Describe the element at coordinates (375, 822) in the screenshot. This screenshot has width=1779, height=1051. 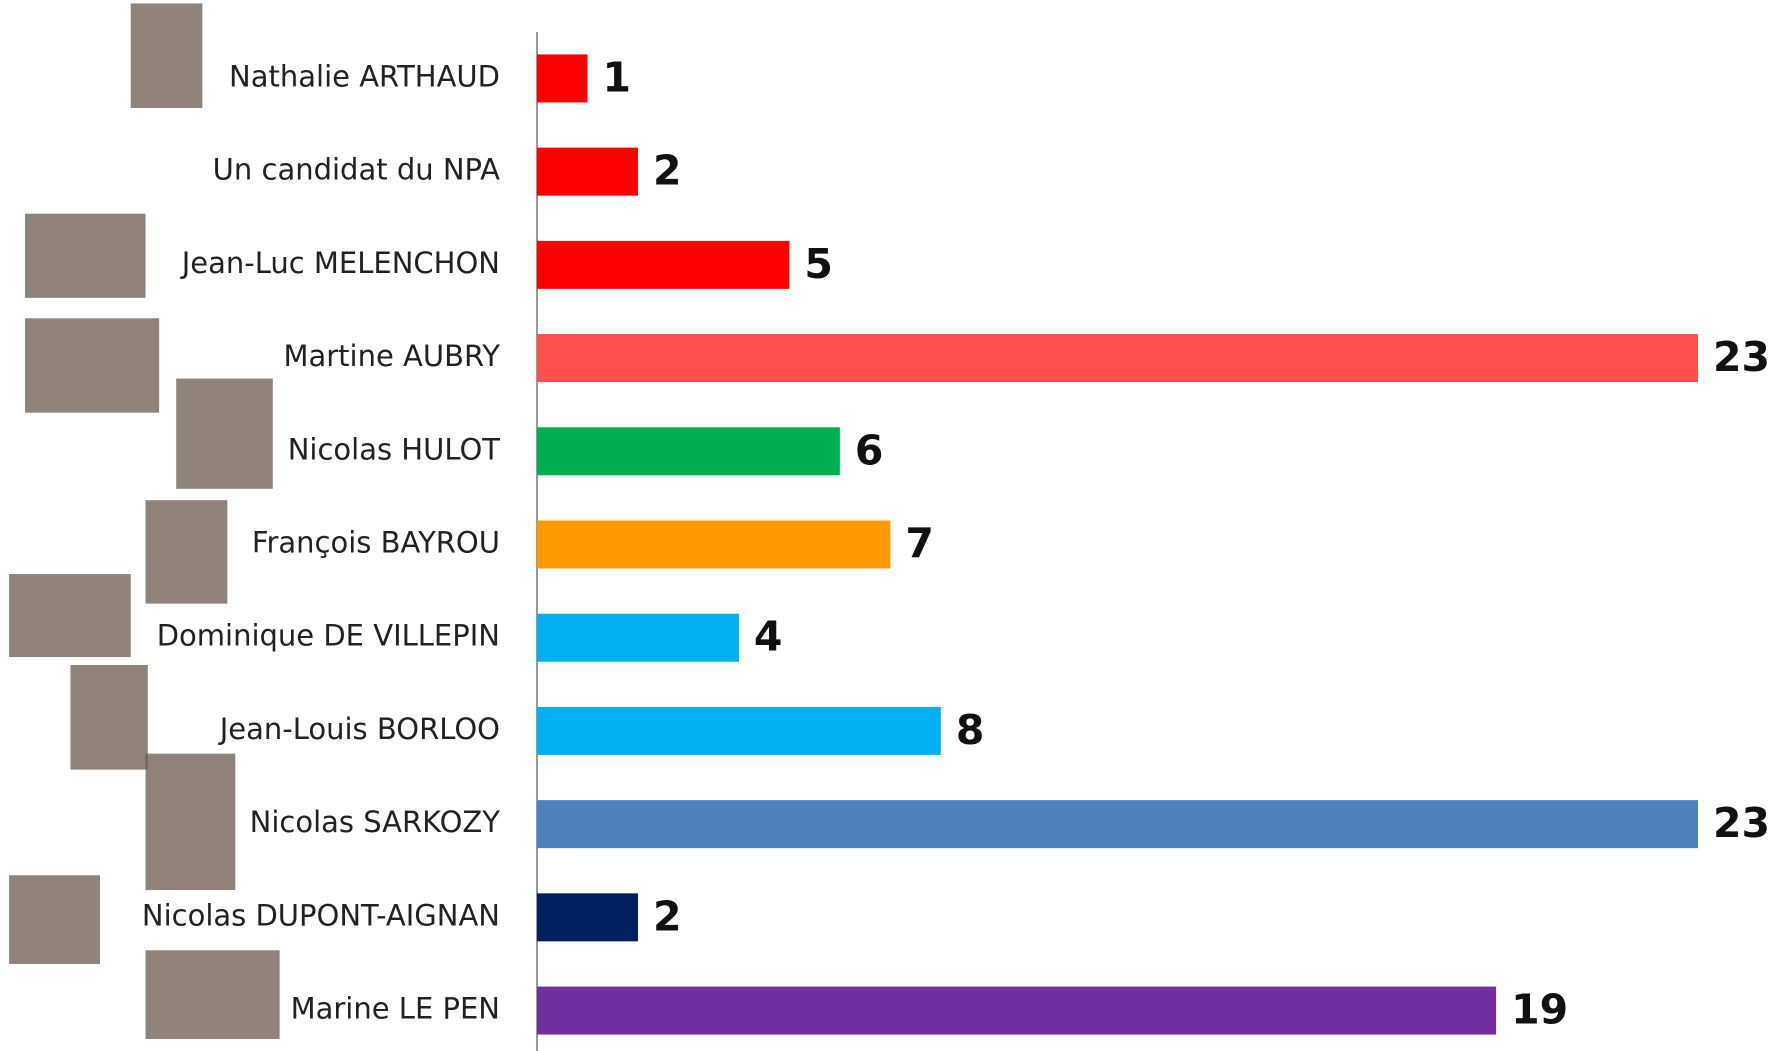
I see `category-label: Nicolas SARKOZY` at that location.